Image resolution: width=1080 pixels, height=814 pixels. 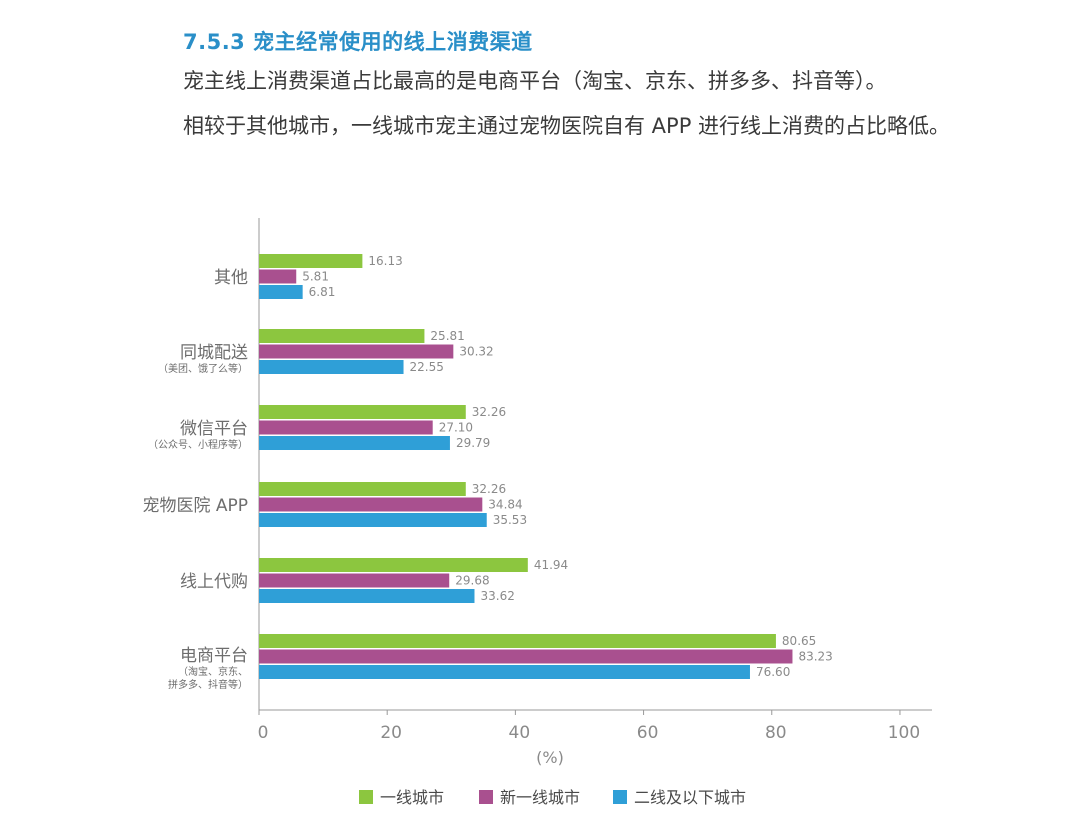 What do you see at coordinates (799, 641) in the screenshot?
I see `bar-value-label: 80.65` at bounding box center [799, 641].